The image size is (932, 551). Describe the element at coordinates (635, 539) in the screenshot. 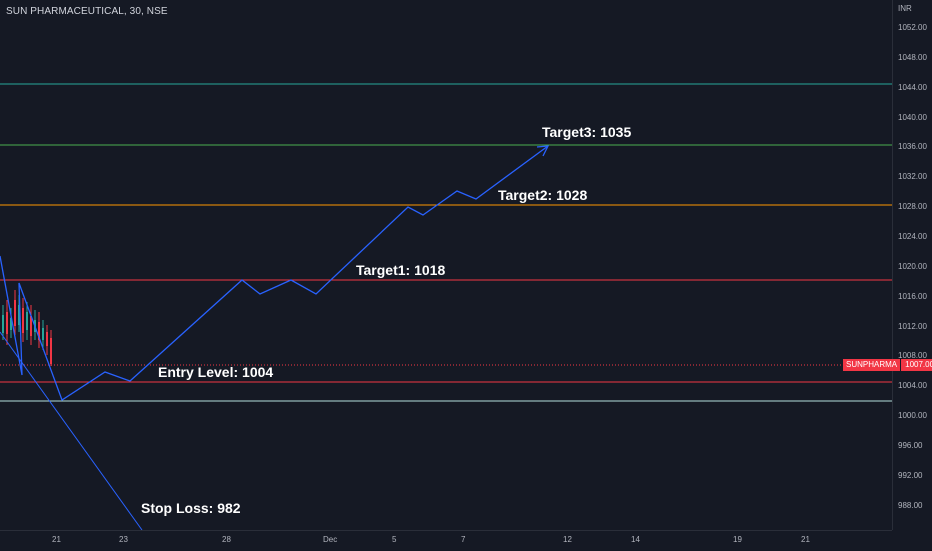

I see `time-tick-label: 14` at that location.